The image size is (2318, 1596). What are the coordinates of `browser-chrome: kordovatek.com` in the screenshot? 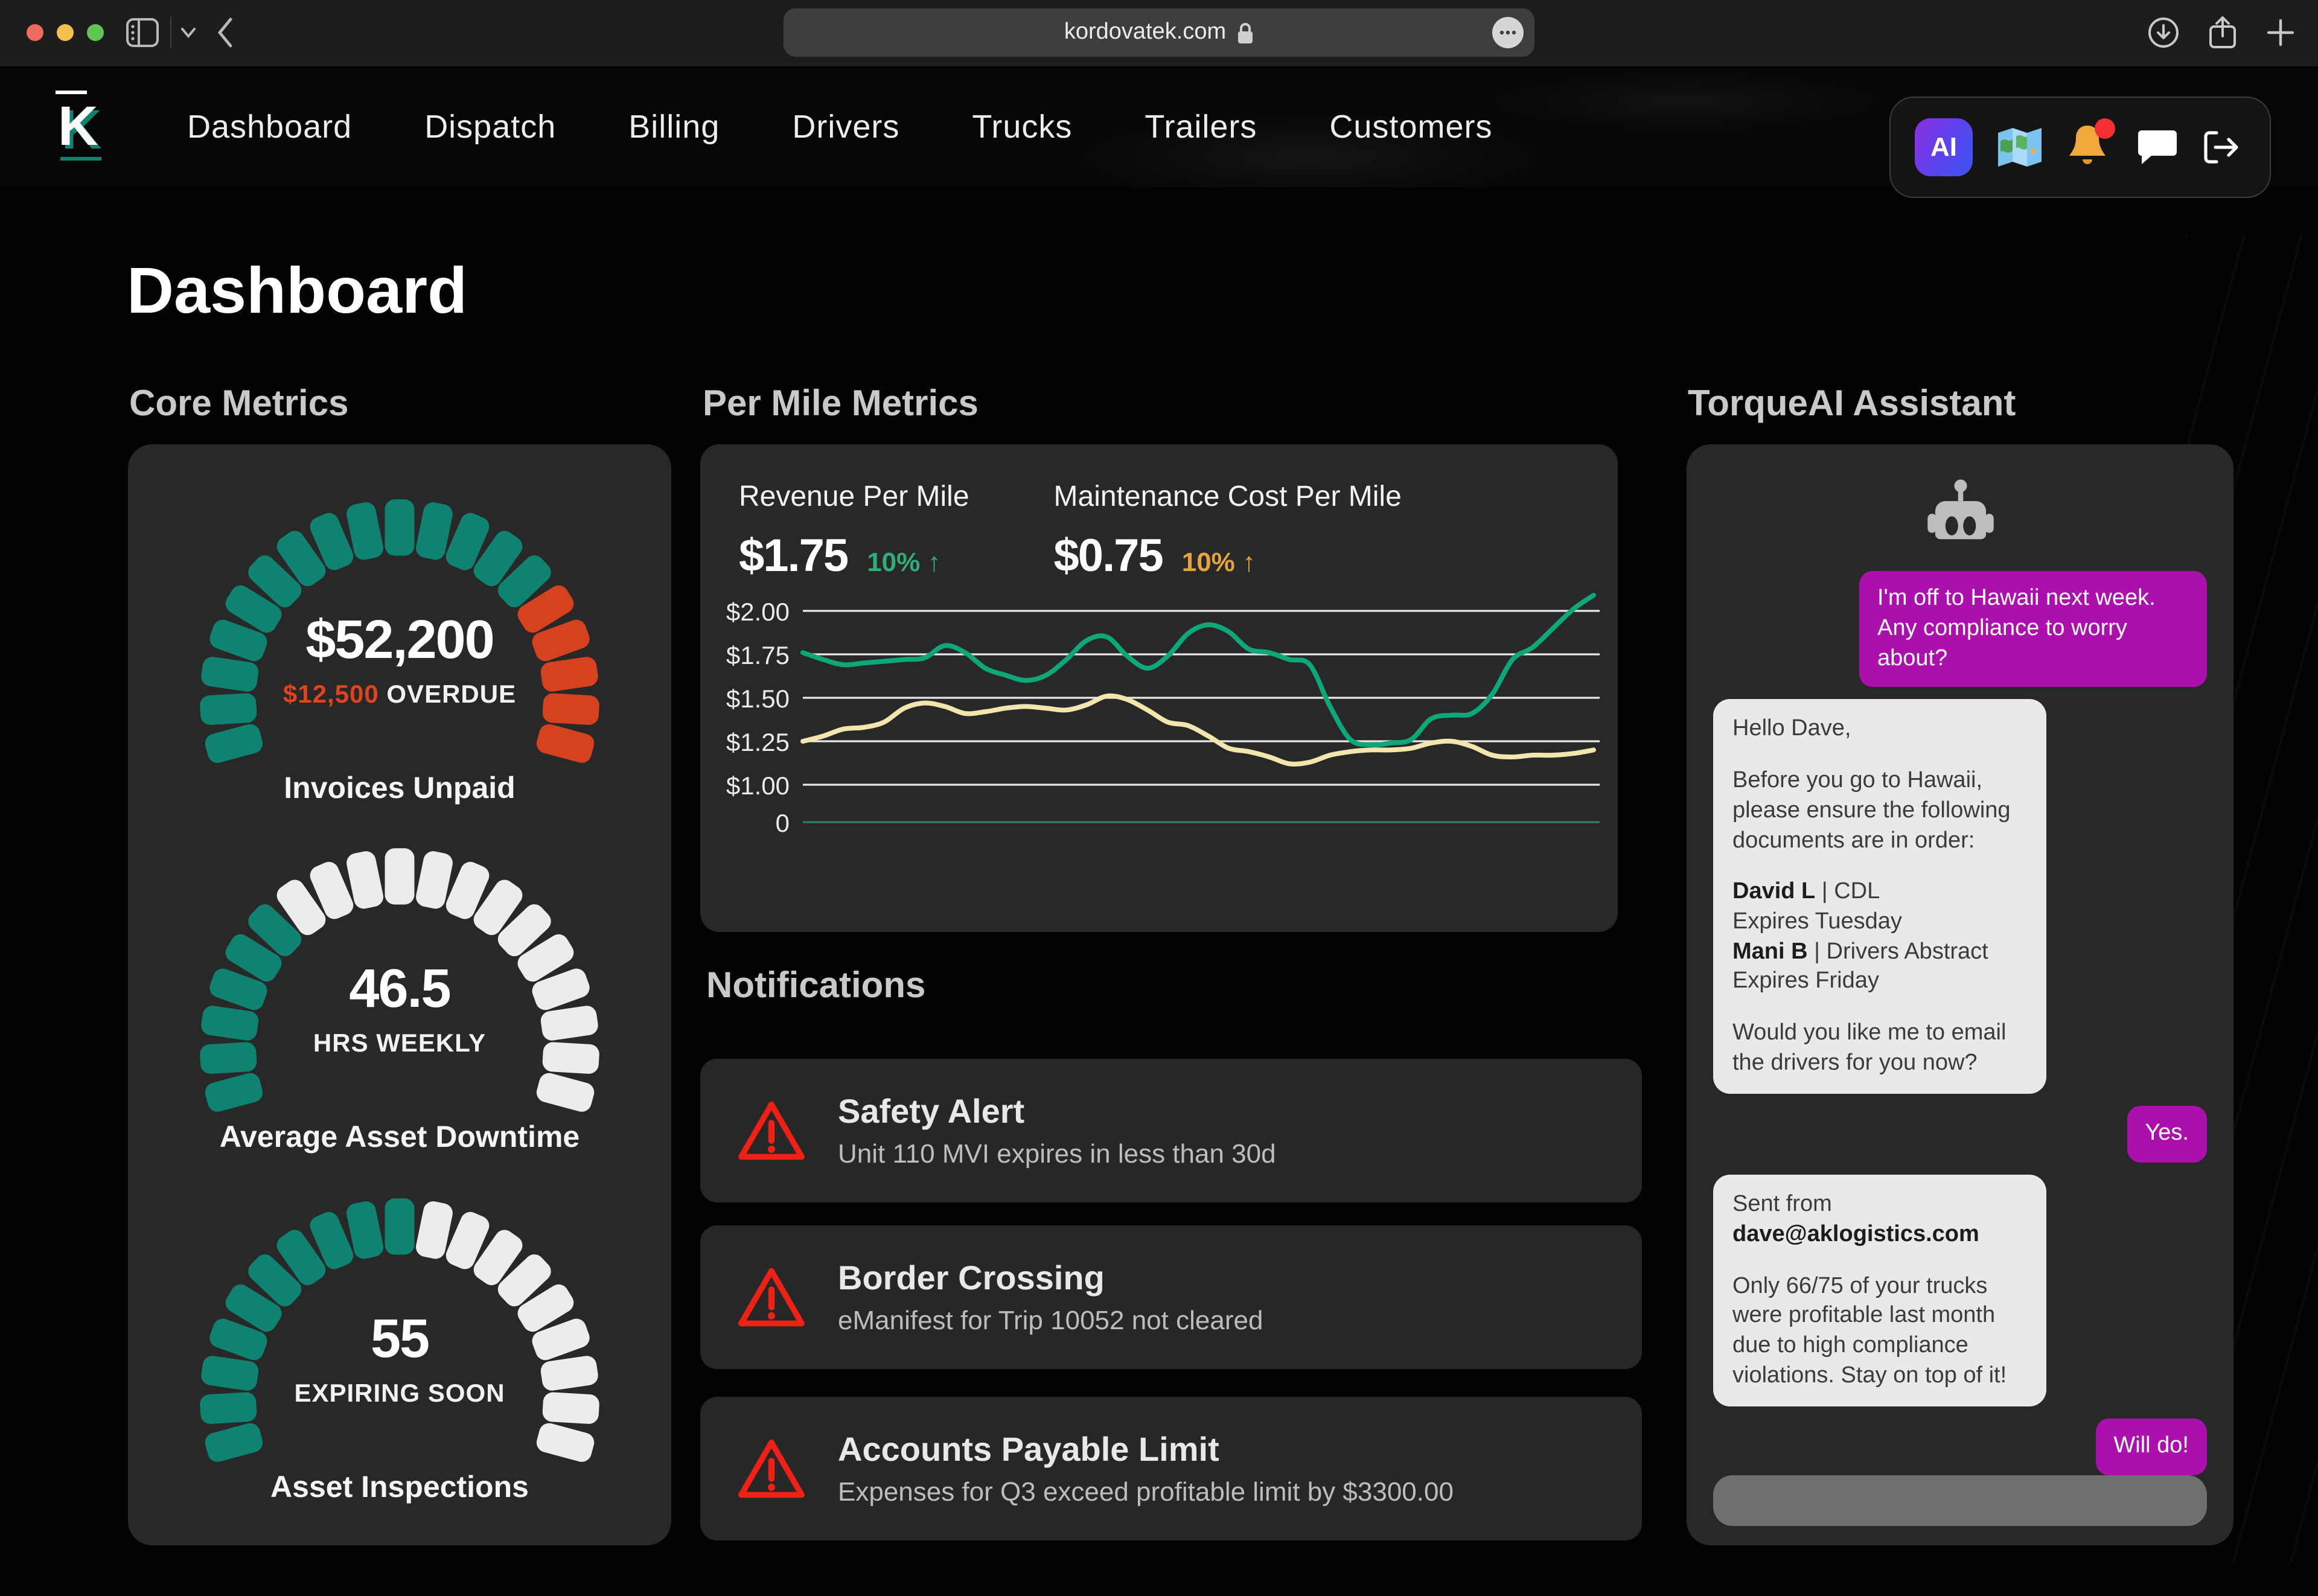 It's located at (1159, 34).